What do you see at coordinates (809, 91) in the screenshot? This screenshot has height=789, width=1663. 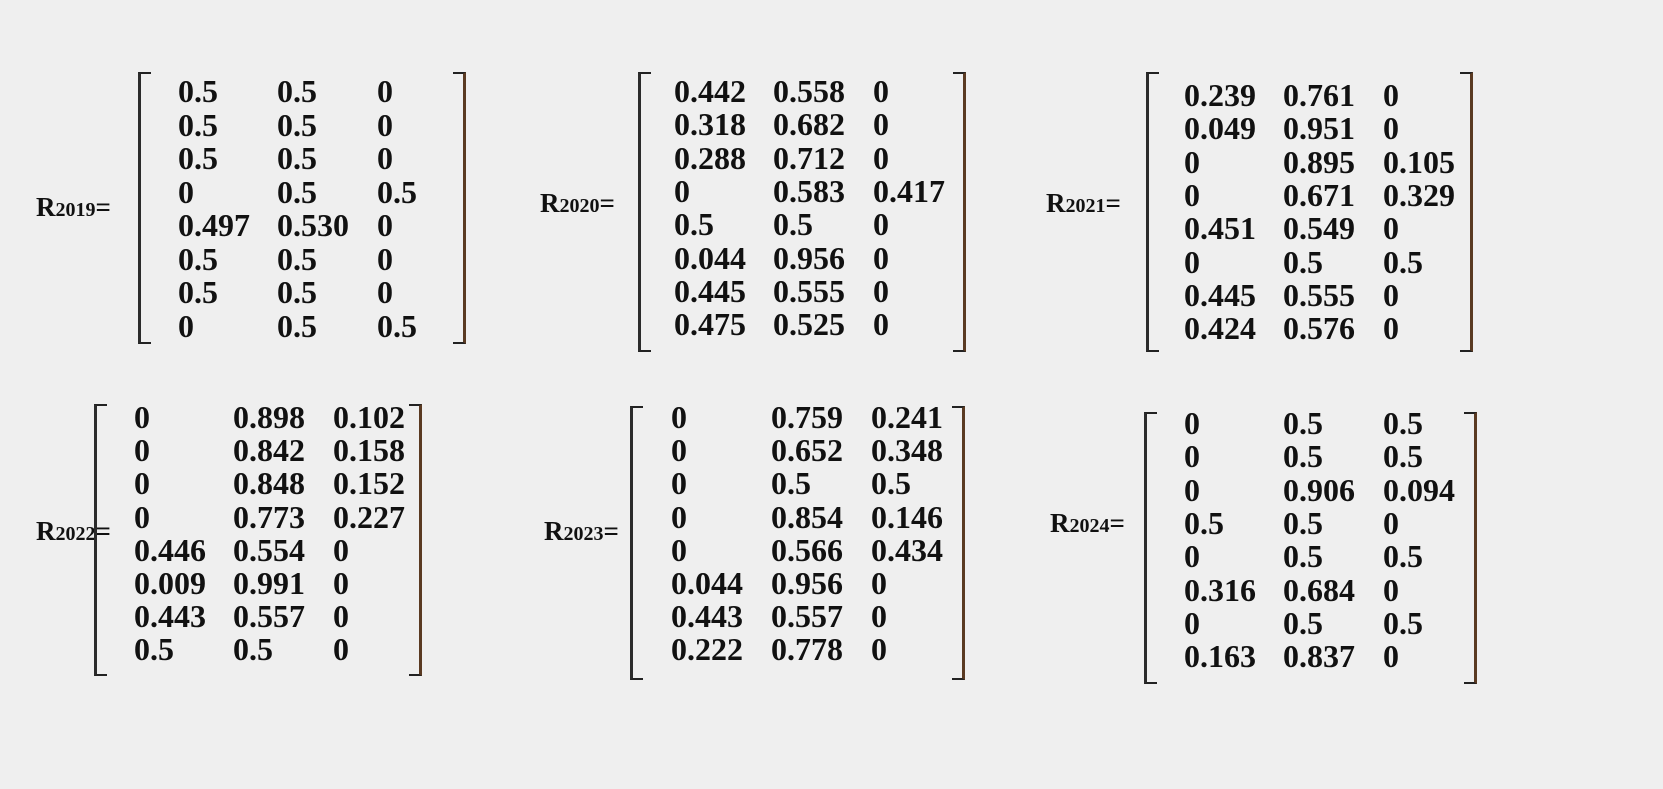 I see `matrix-cell: 0.558` at bounding box center [809, 91].